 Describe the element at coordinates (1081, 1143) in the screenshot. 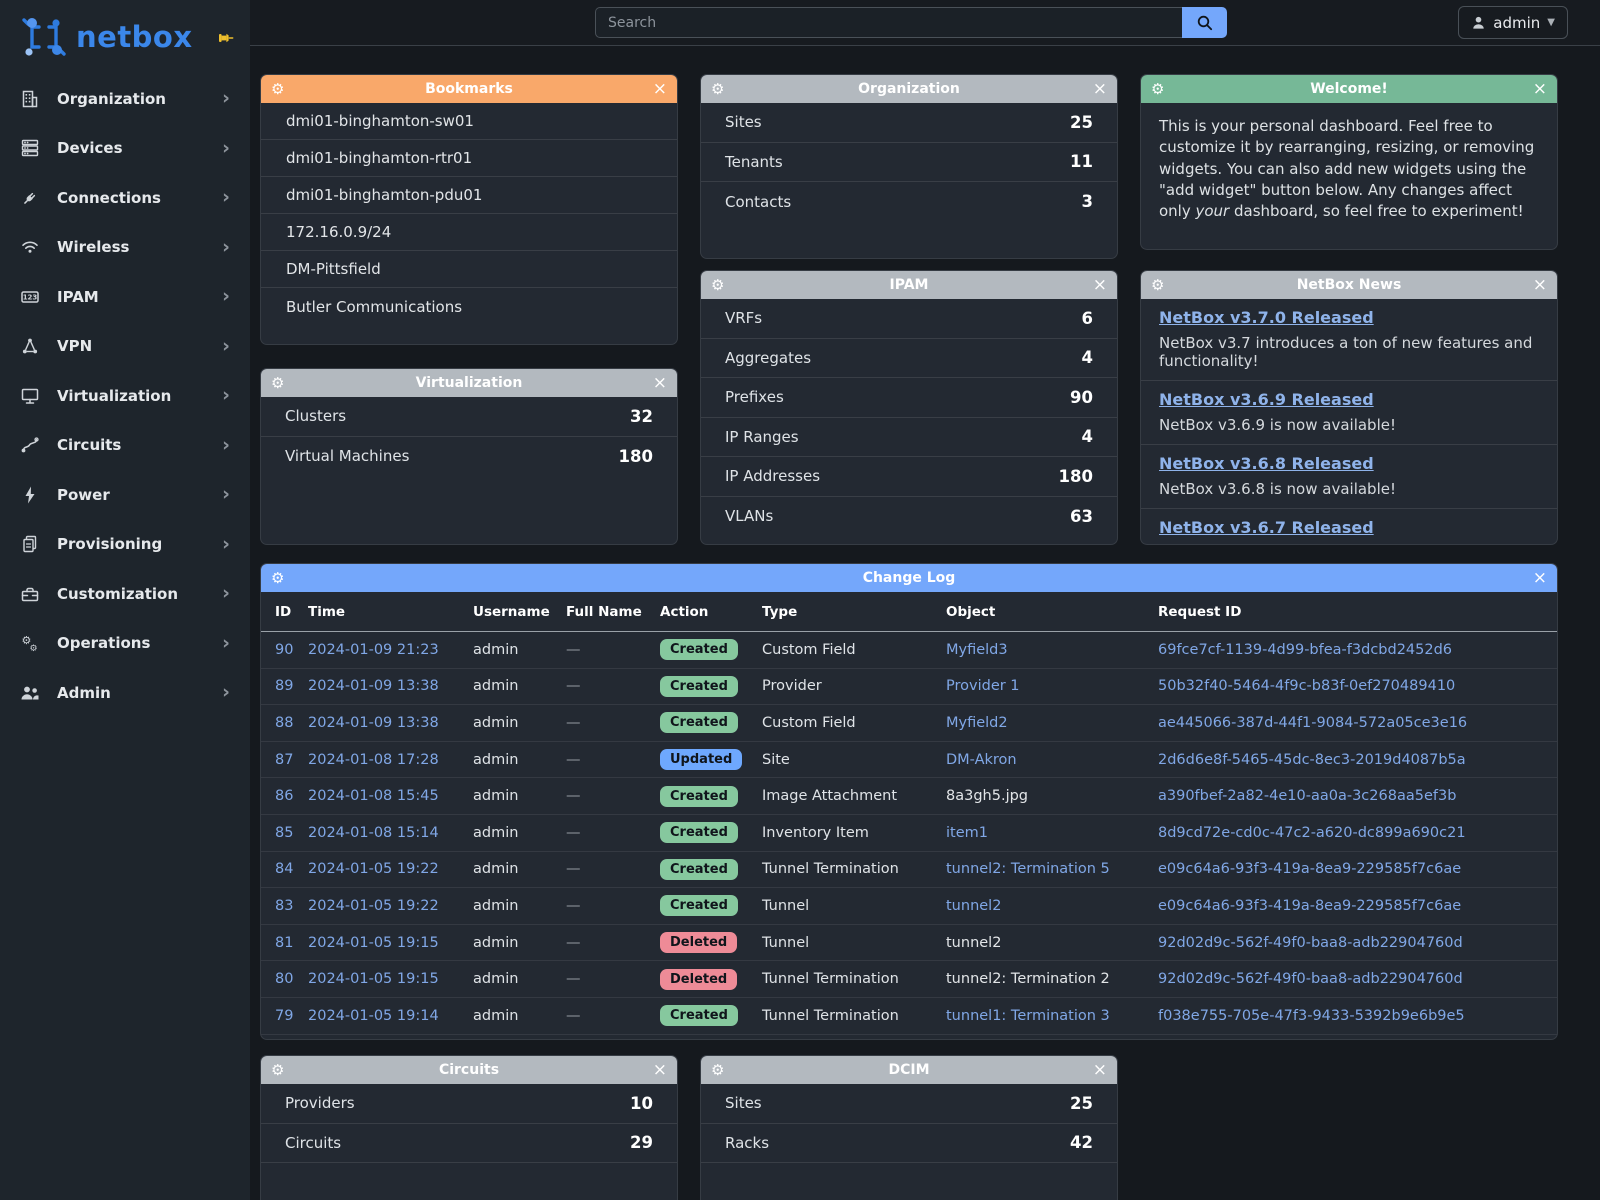

I see `stat-value: 42` at that location.